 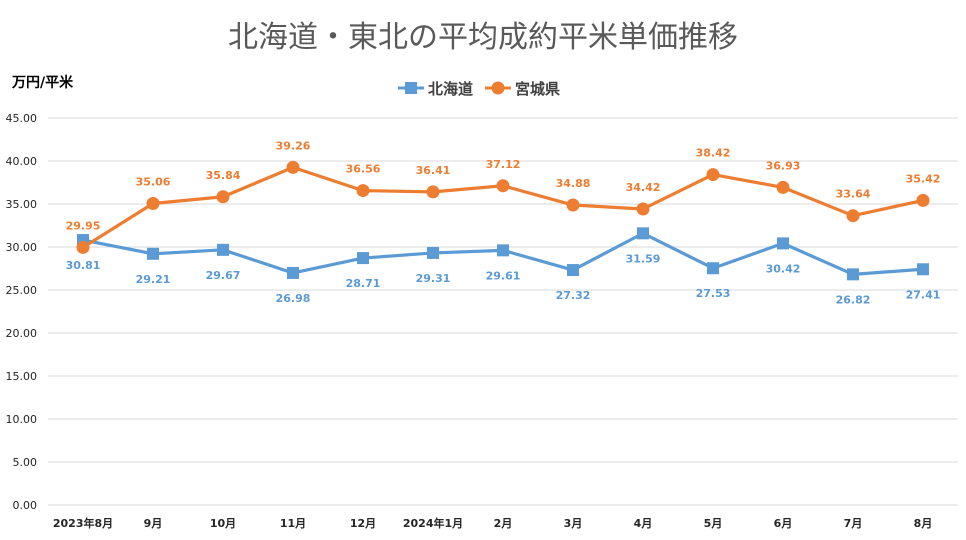 I want to click on x-tick-label: 3月, so click(x=573, y=523).